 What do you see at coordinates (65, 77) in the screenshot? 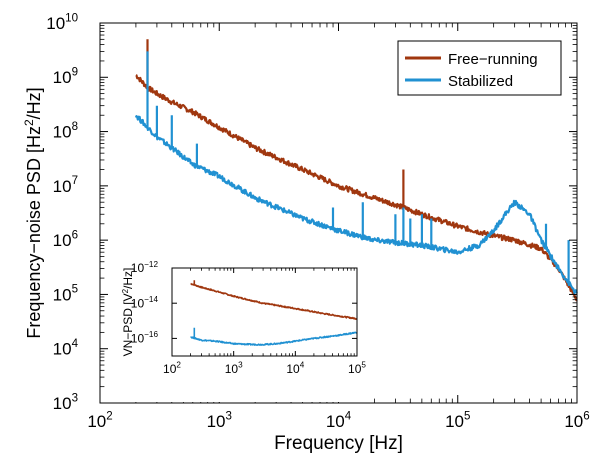
I see `main-y-tick-label: 10⁹` at bounding box center [65, 77].